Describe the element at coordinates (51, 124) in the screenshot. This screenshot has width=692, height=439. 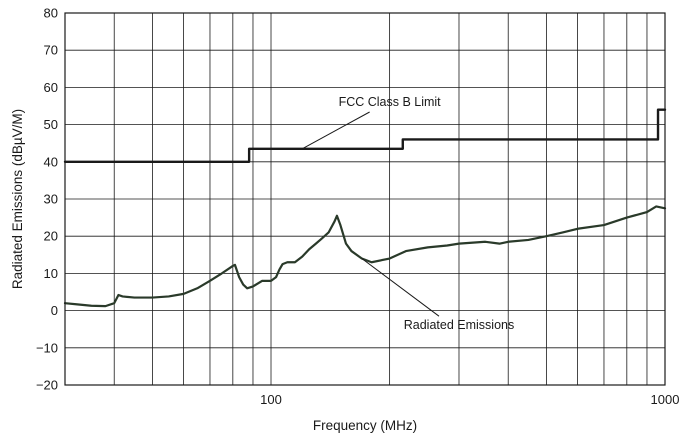
I see `y-tick-label: 50` at that location.